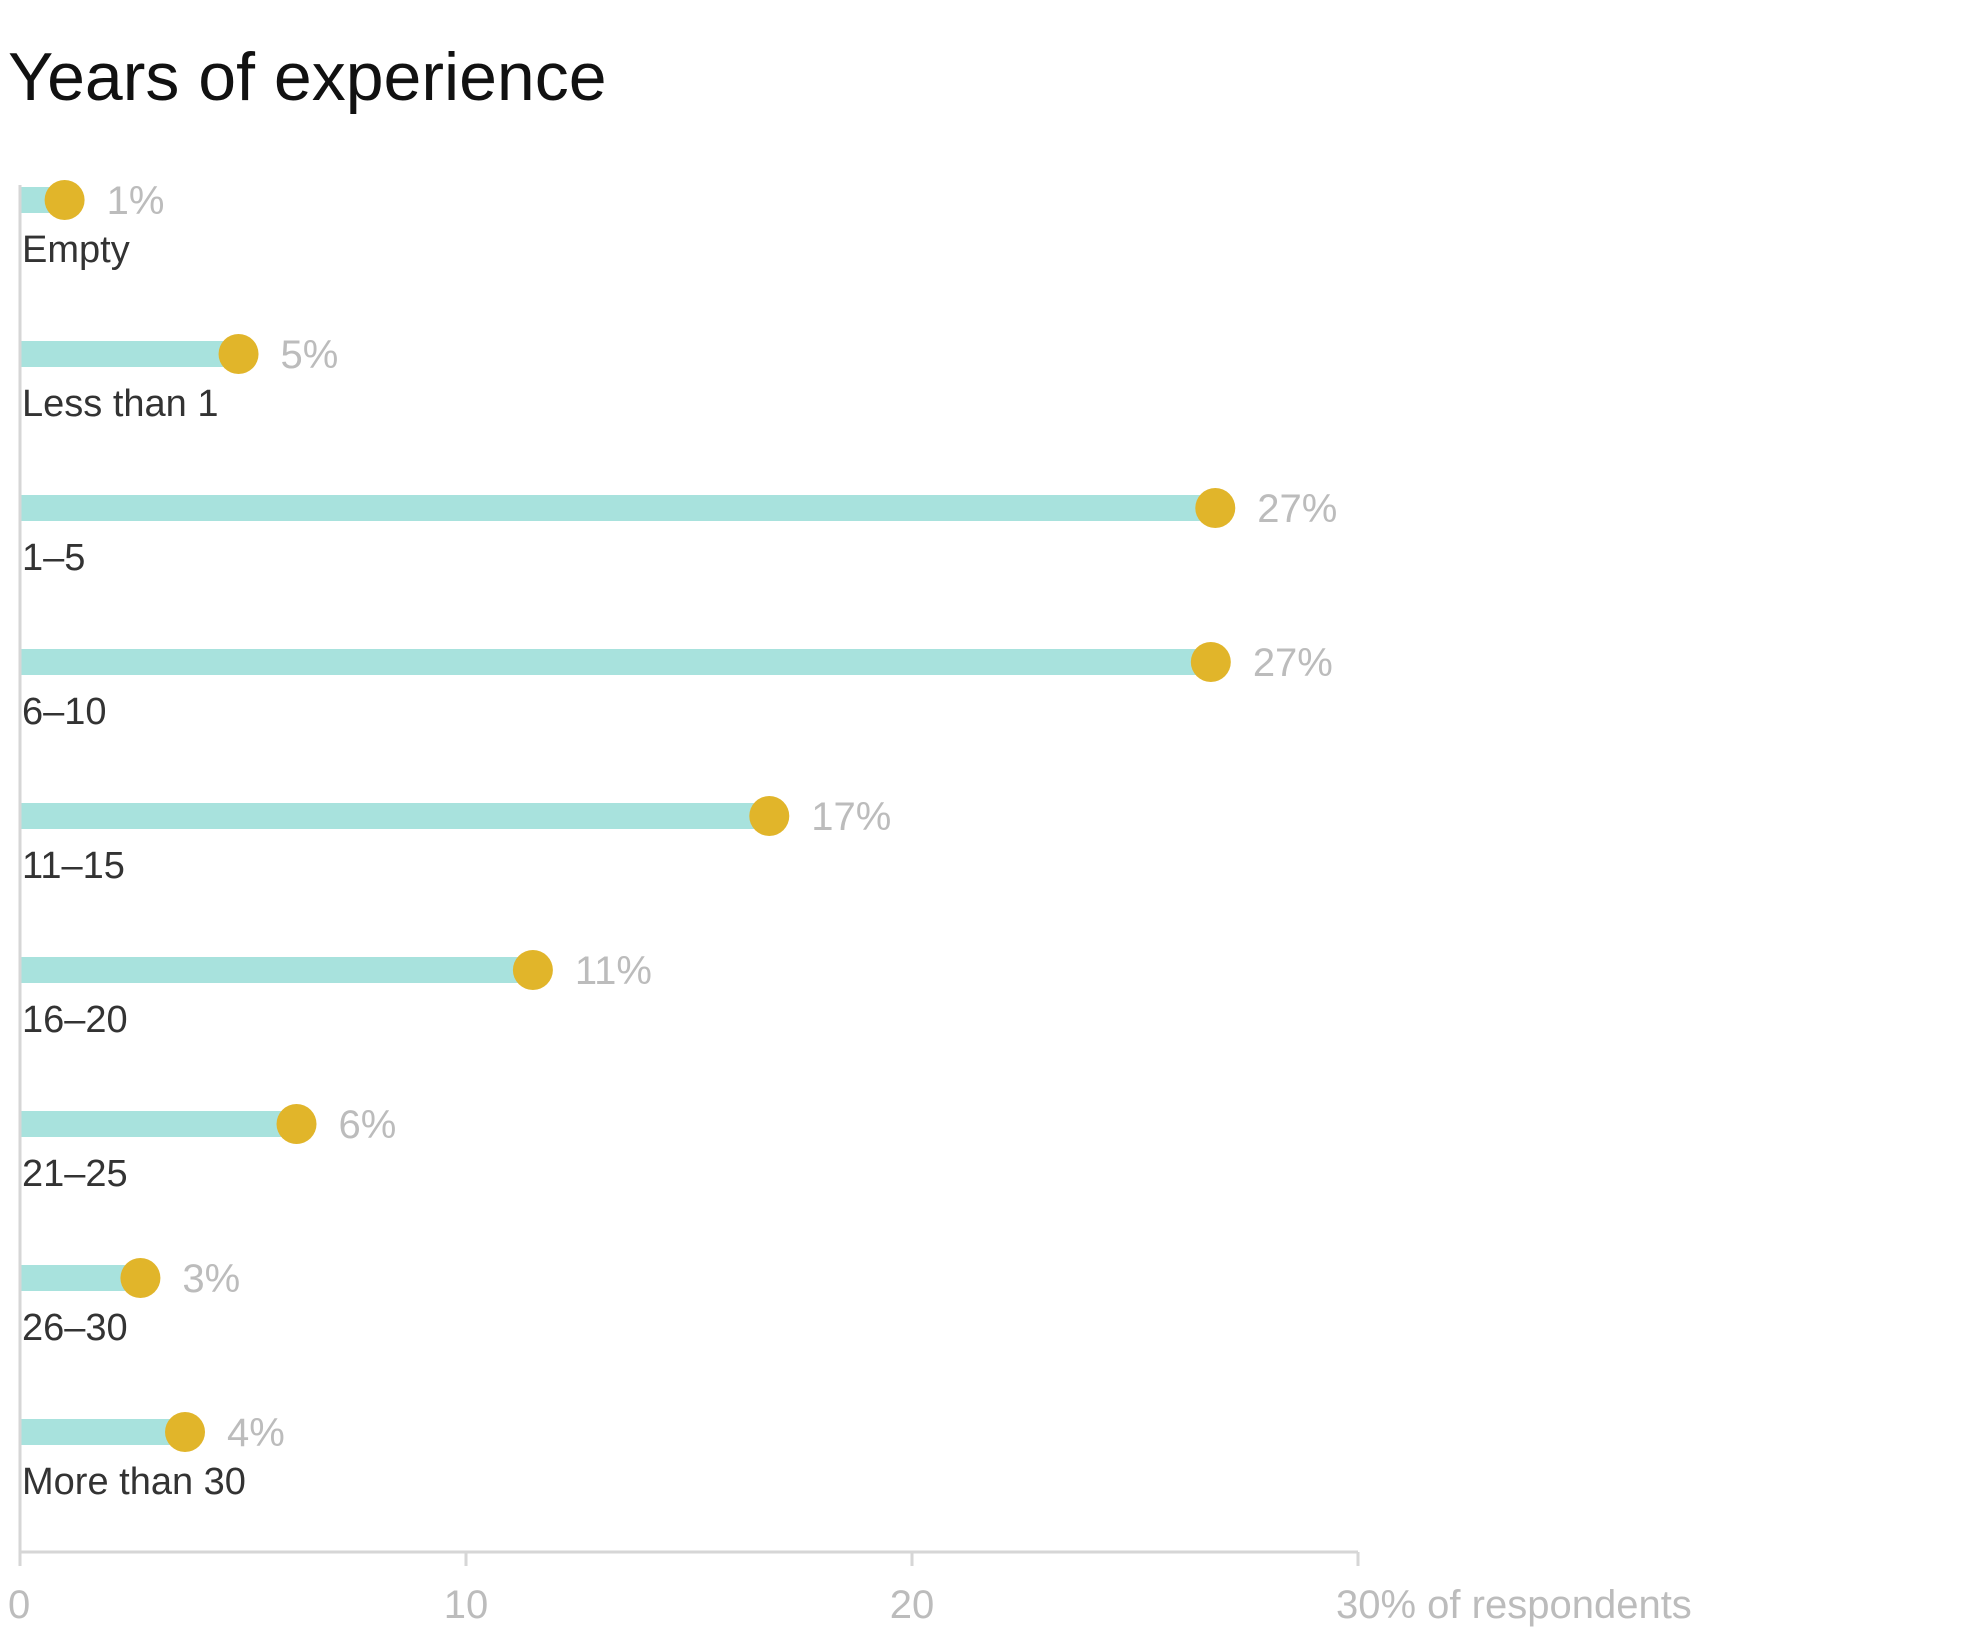 Image resolution: width=1984 pixels, height=1628 pixels. Describe the element at coordinates (64, 712) in the screenshot. I see `category-label: 6–10` at that location.